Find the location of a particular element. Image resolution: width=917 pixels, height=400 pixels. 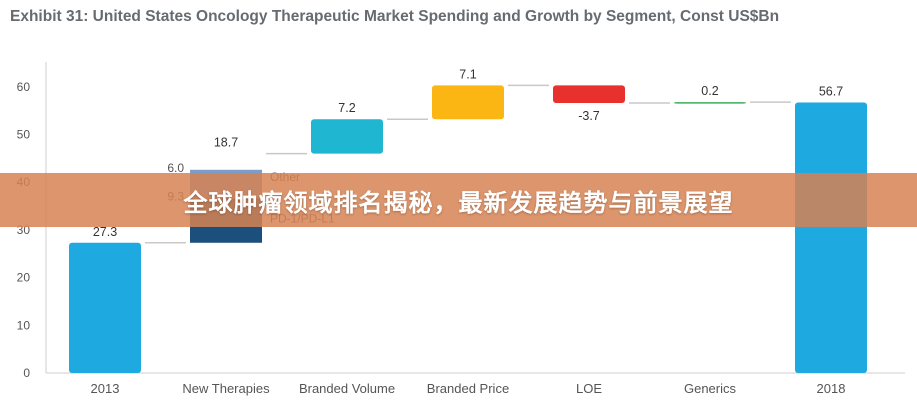

category-label: Branded Price is located at coordinates (468, 388).